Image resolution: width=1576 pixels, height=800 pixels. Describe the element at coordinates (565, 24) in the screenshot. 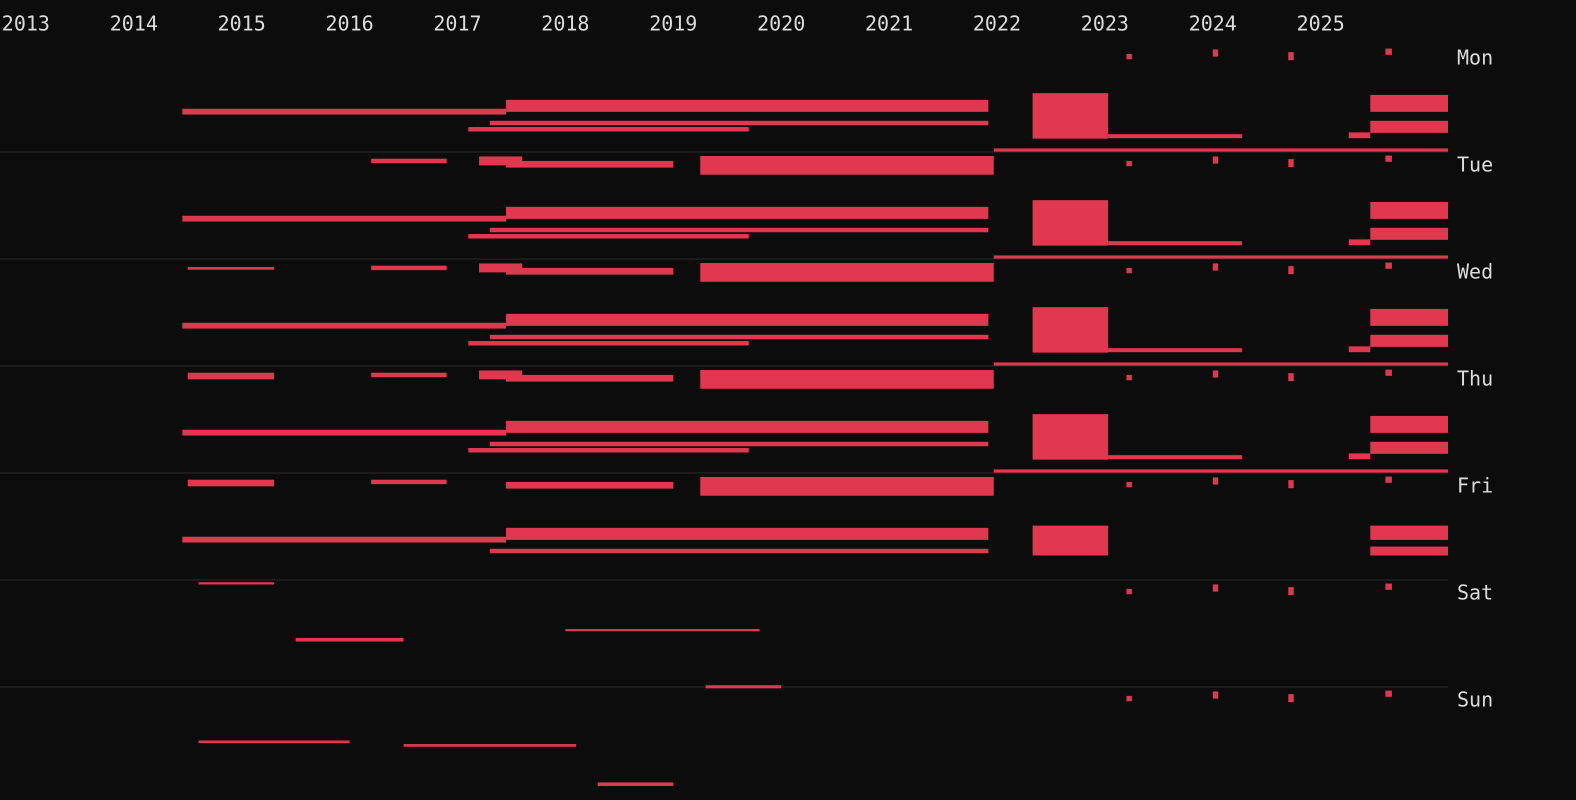

I see `x-tick-label: 2018` at that location.